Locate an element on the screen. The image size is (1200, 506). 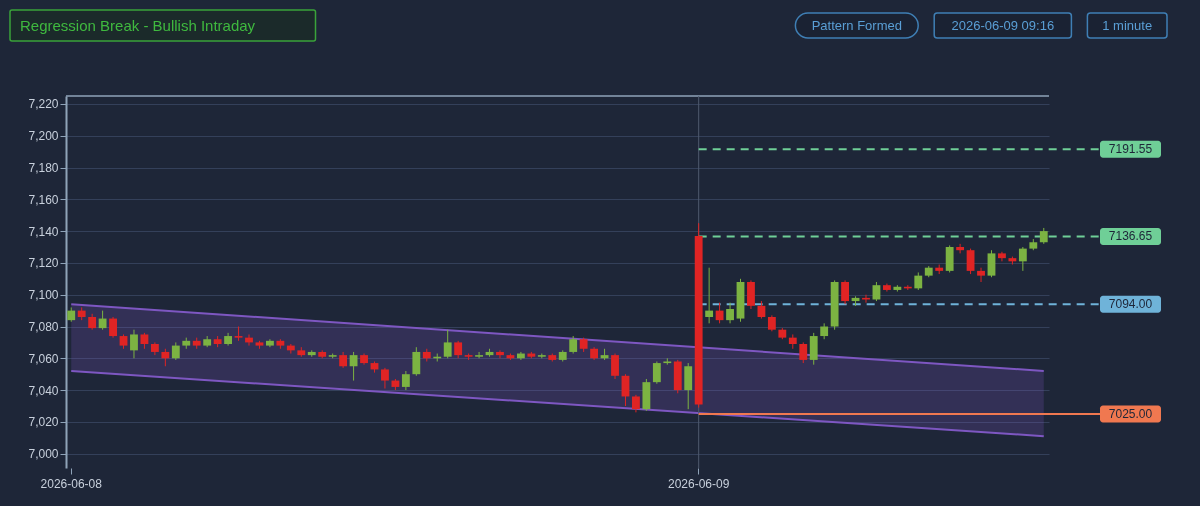
y-tick-label: 7,120 is located at coordinates (43, 263).